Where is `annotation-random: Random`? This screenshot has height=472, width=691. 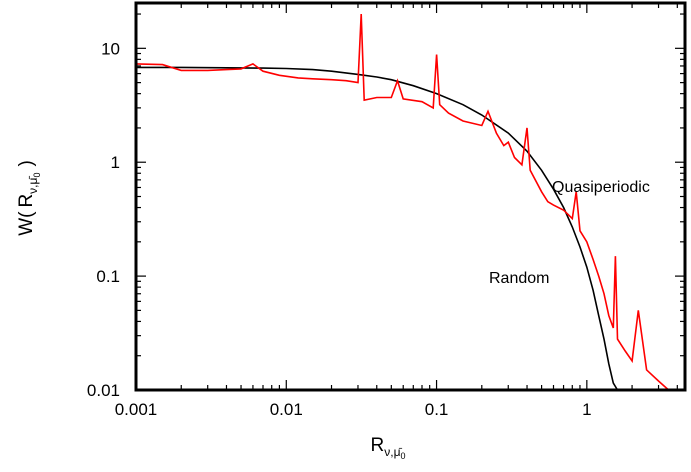
annotation-random: Random is located at coordinates (519, 278).